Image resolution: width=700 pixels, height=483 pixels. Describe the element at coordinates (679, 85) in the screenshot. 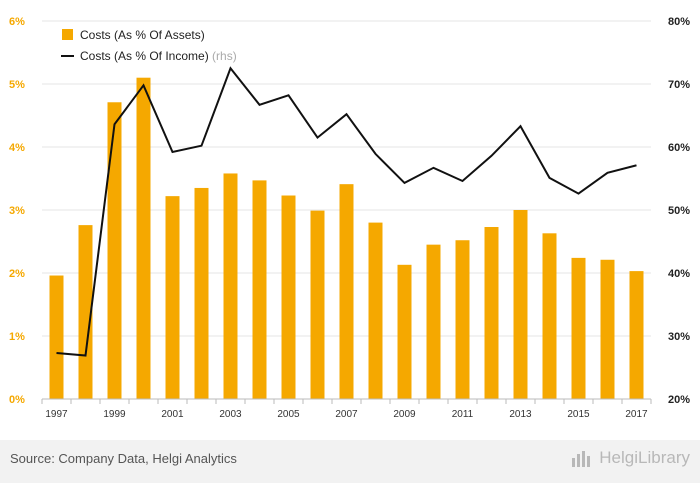

I see `y-right-tick-label: 70%` at that location.